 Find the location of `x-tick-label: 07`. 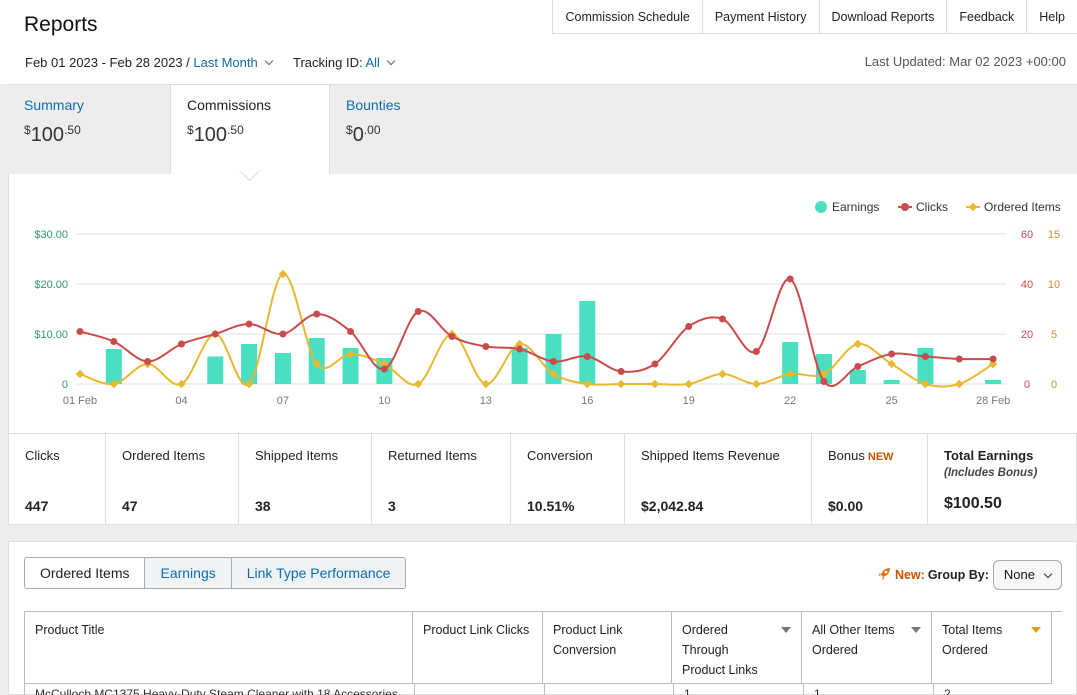

x-tick-label: 07 is located at coordinates (283, 401).